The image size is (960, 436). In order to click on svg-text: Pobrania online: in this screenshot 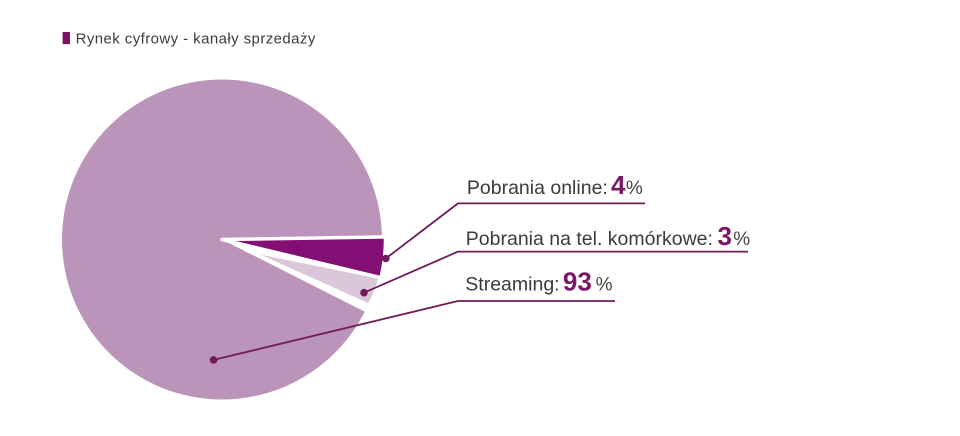, I will do `click(537, 188)`.